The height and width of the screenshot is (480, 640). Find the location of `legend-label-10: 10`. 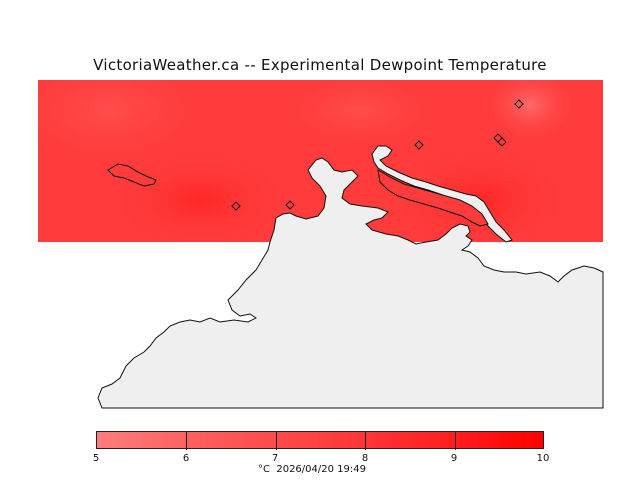

legend-label-10: 10 is located at coordinates (543, 458).